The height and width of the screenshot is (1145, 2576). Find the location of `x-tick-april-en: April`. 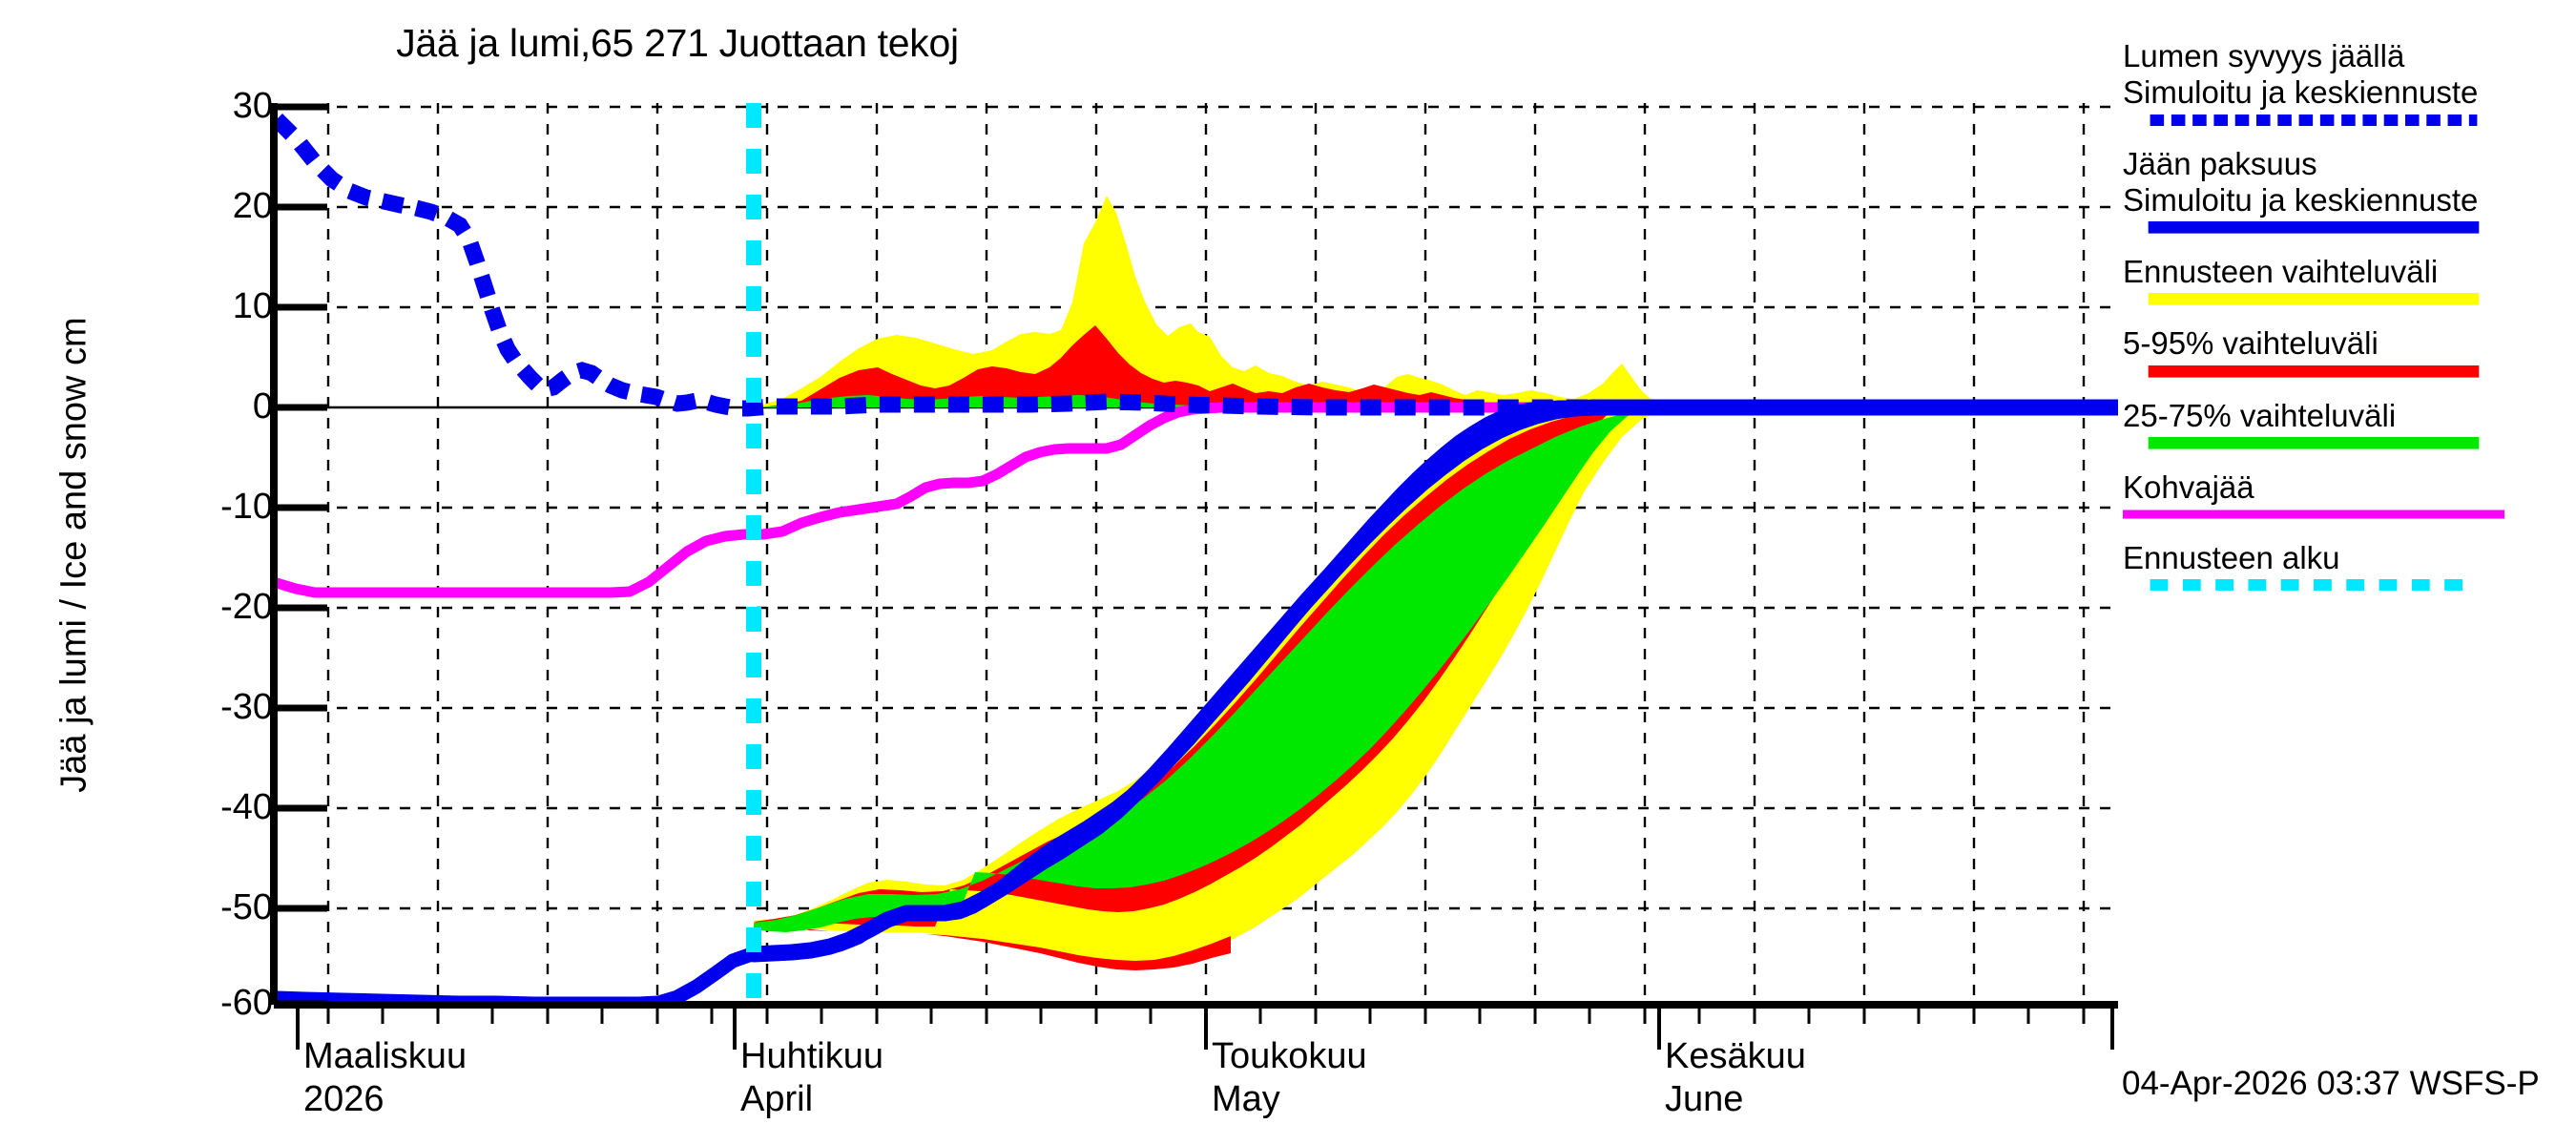

x-tick-april-en: April is located at coordinates (777, 1099).